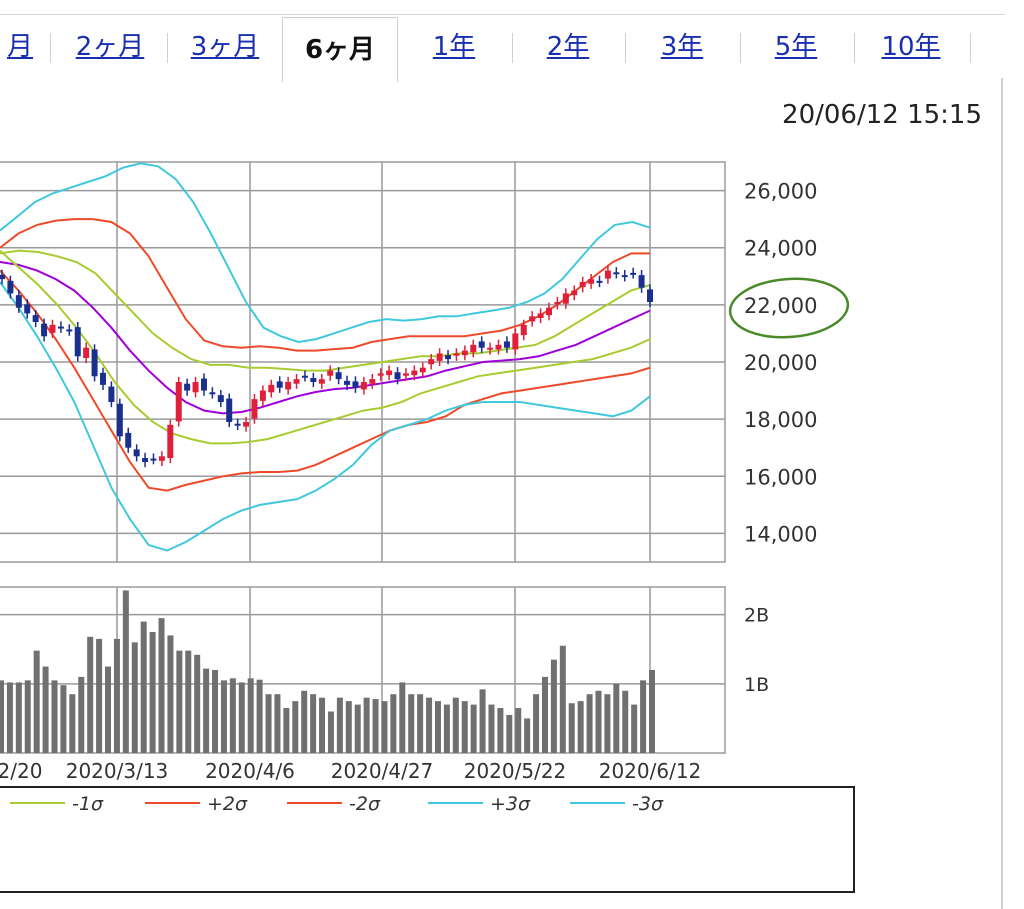  I want to click on tab-2-months: 2ヶ月, so click(110, 47).